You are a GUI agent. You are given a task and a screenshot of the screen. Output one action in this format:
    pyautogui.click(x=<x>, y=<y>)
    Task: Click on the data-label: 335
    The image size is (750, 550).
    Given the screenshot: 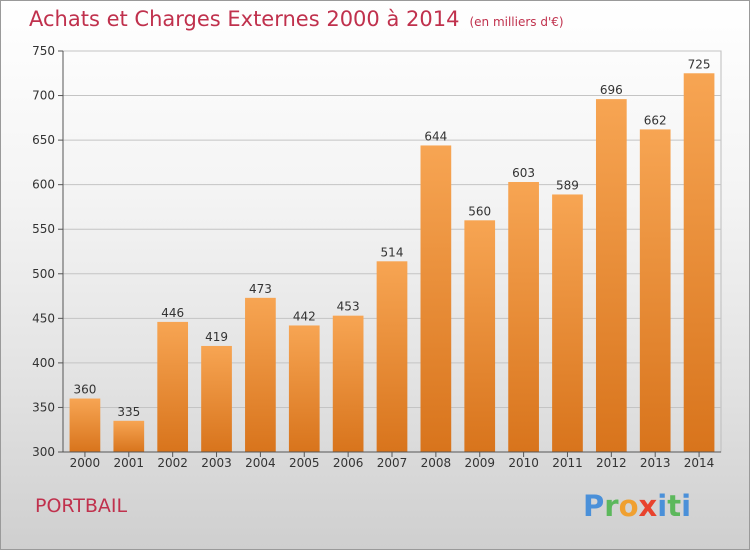 What is the action you would take?
    pyautogui.click(x=128, y=412)
    